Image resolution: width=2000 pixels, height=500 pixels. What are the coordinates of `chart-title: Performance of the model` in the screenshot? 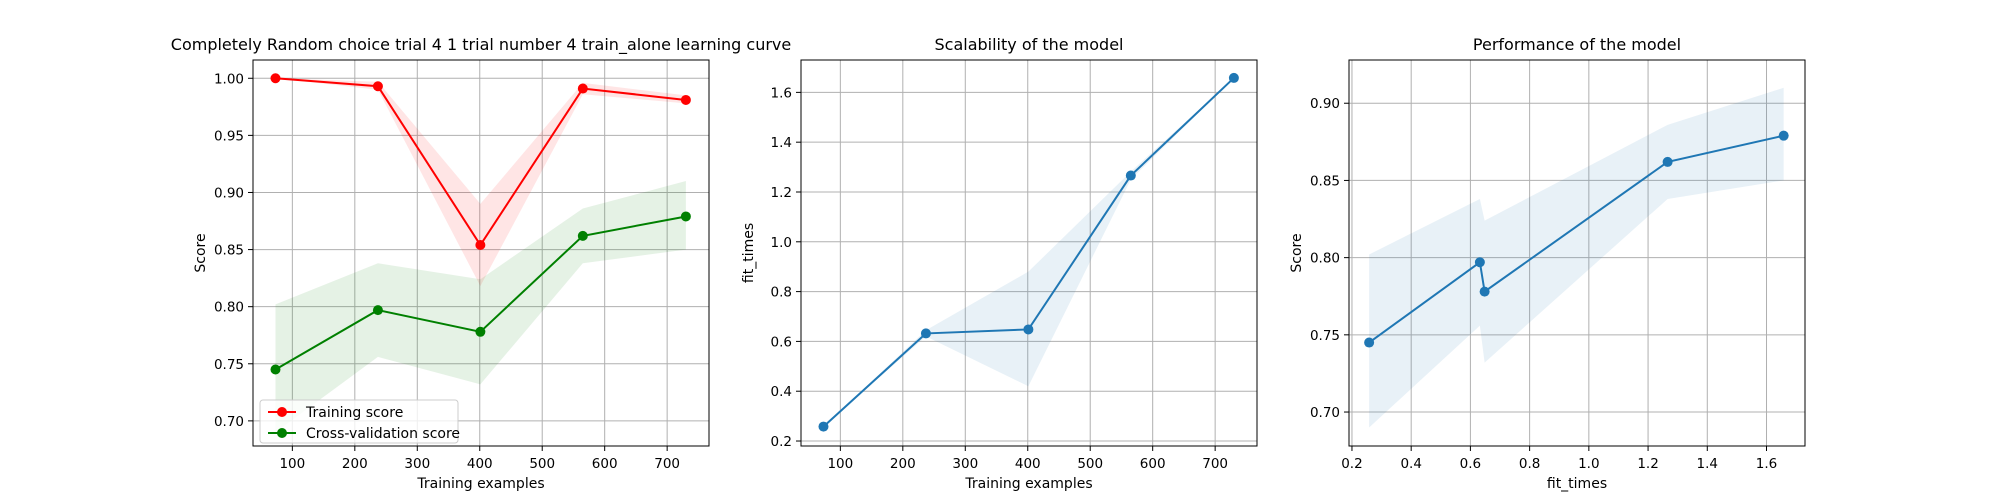 It's located at (1577, 44).